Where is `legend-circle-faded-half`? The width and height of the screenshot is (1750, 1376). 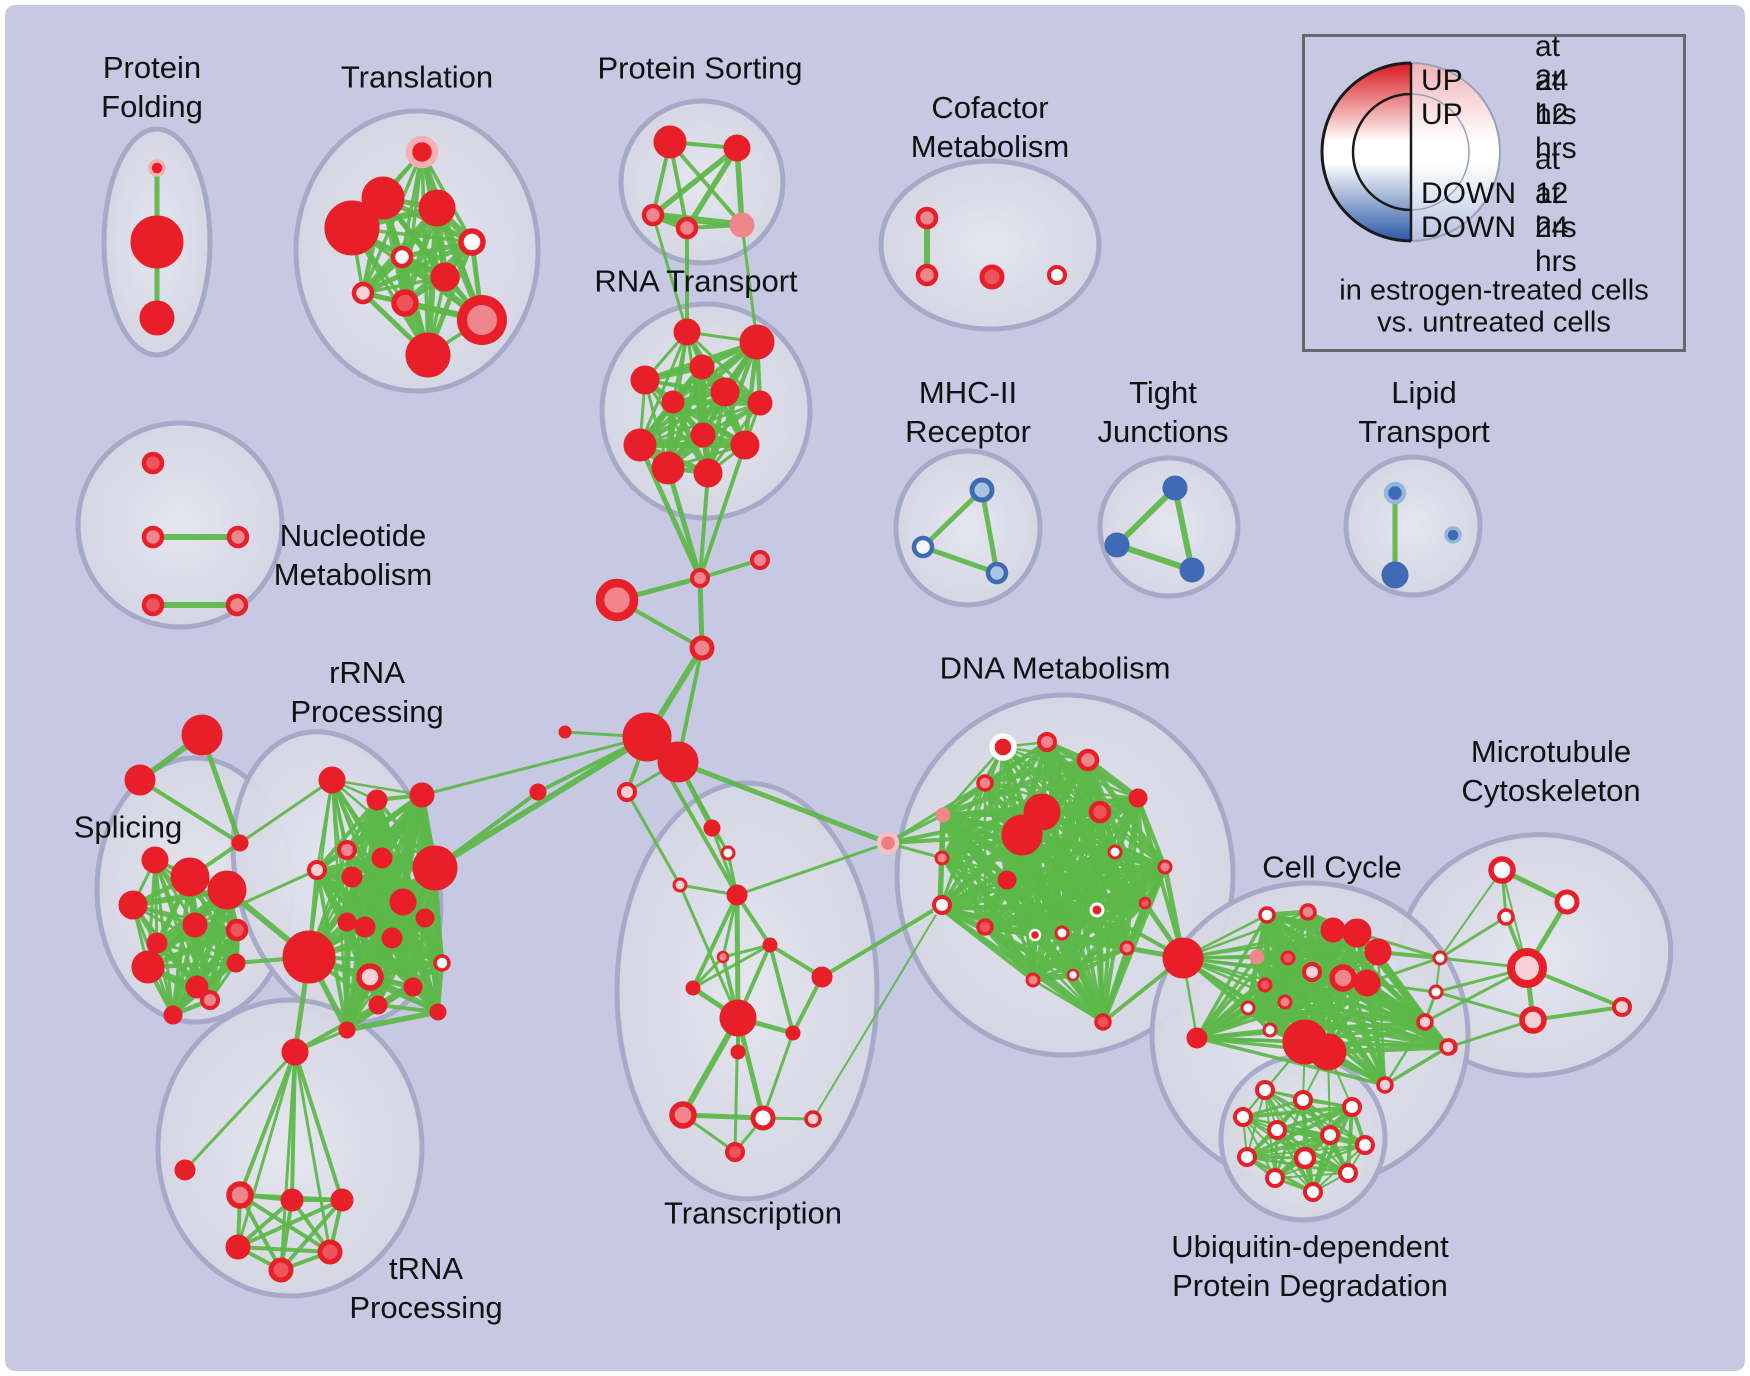
legend-circle-faded-half is located at coordinates (1455, 152).